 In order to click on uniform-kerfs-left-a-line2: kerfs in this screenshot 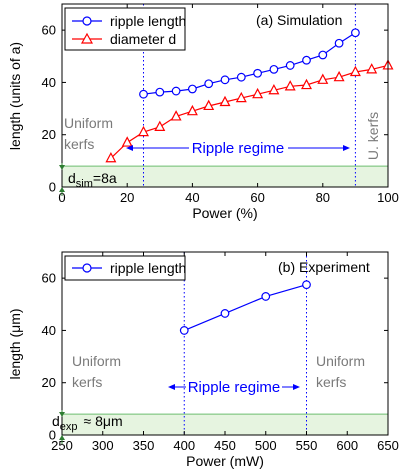, I will do `click(79, 144)`.